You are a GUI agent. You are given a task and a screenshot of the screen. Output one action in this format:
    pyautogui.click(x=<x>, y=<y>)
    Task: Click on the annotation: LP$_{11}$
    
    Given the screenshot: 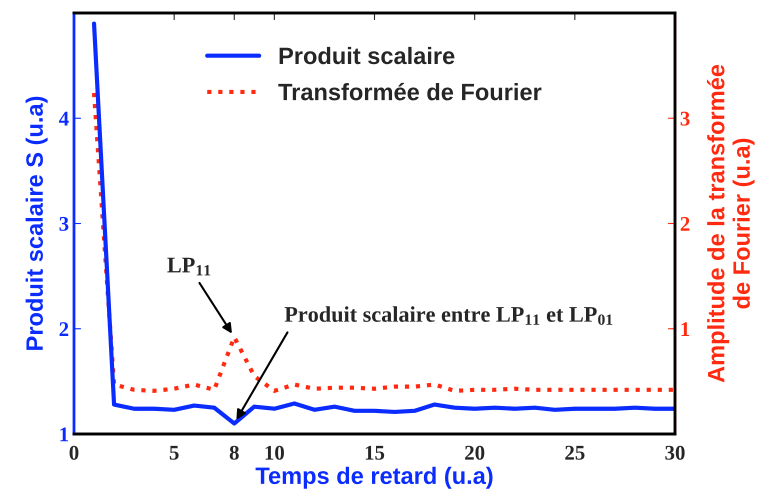 What is the action you would take?
    pyautogui.click(x=188, y=267)
    